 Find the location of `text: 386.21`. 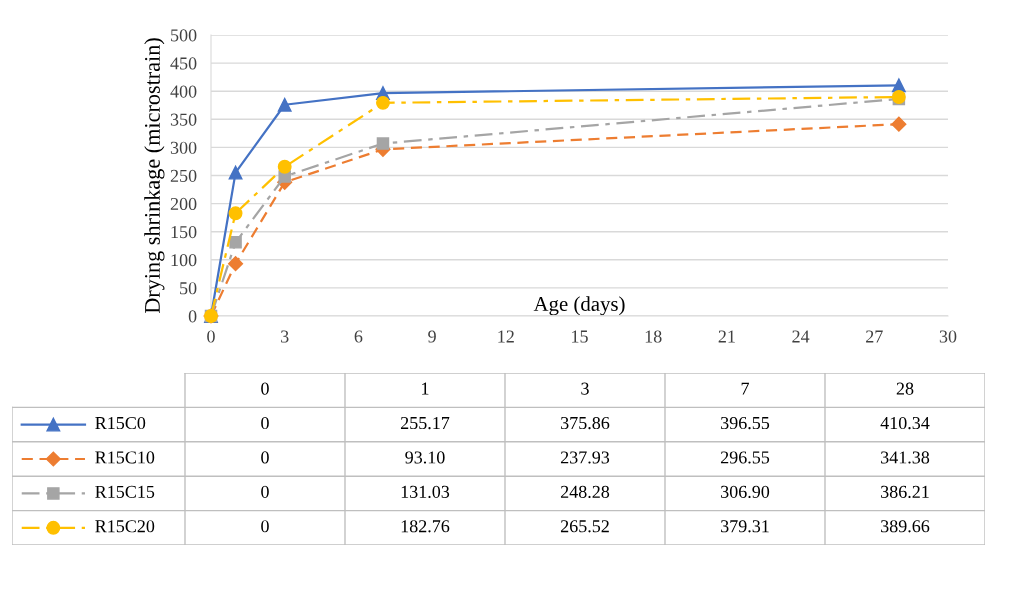

text: 386.21 is located at coordinates (905, 491).